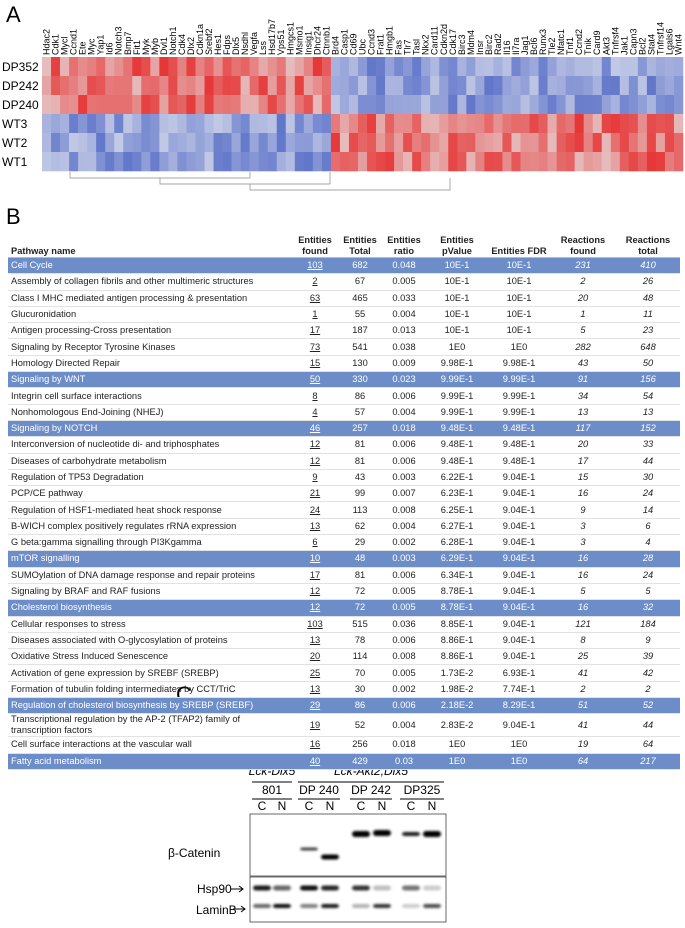 The image size is (685, 928). What do you see at coordinates (453, 42) in the screenshot?
I see `gene-label: Cdk17` at bounding box center [453, 42].